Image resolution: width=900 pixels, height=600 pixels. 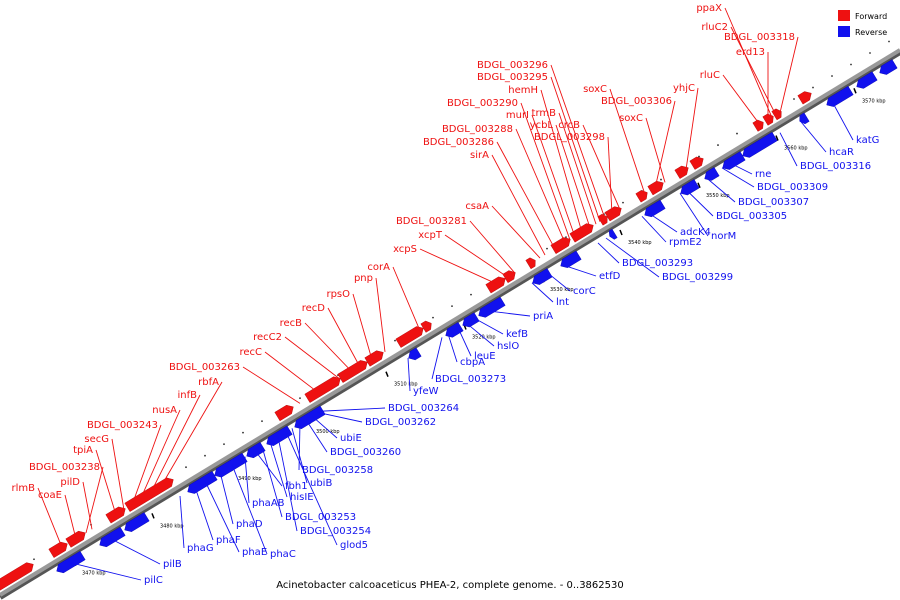 I want to click on gene-label: lnt, so click(x=562, y=302).